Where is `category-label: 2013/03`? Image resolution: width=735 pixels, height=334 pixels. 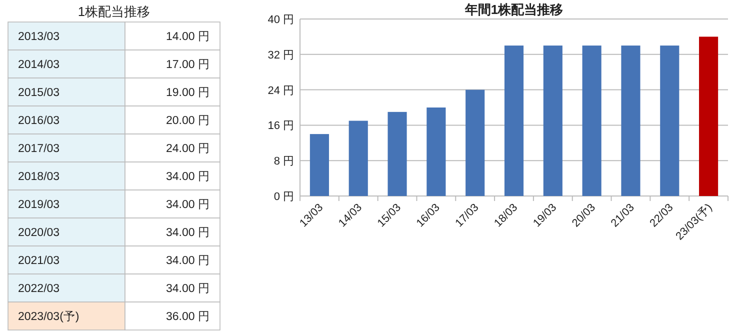 category-label: 2013/03 is located at coordinates (39, 37).